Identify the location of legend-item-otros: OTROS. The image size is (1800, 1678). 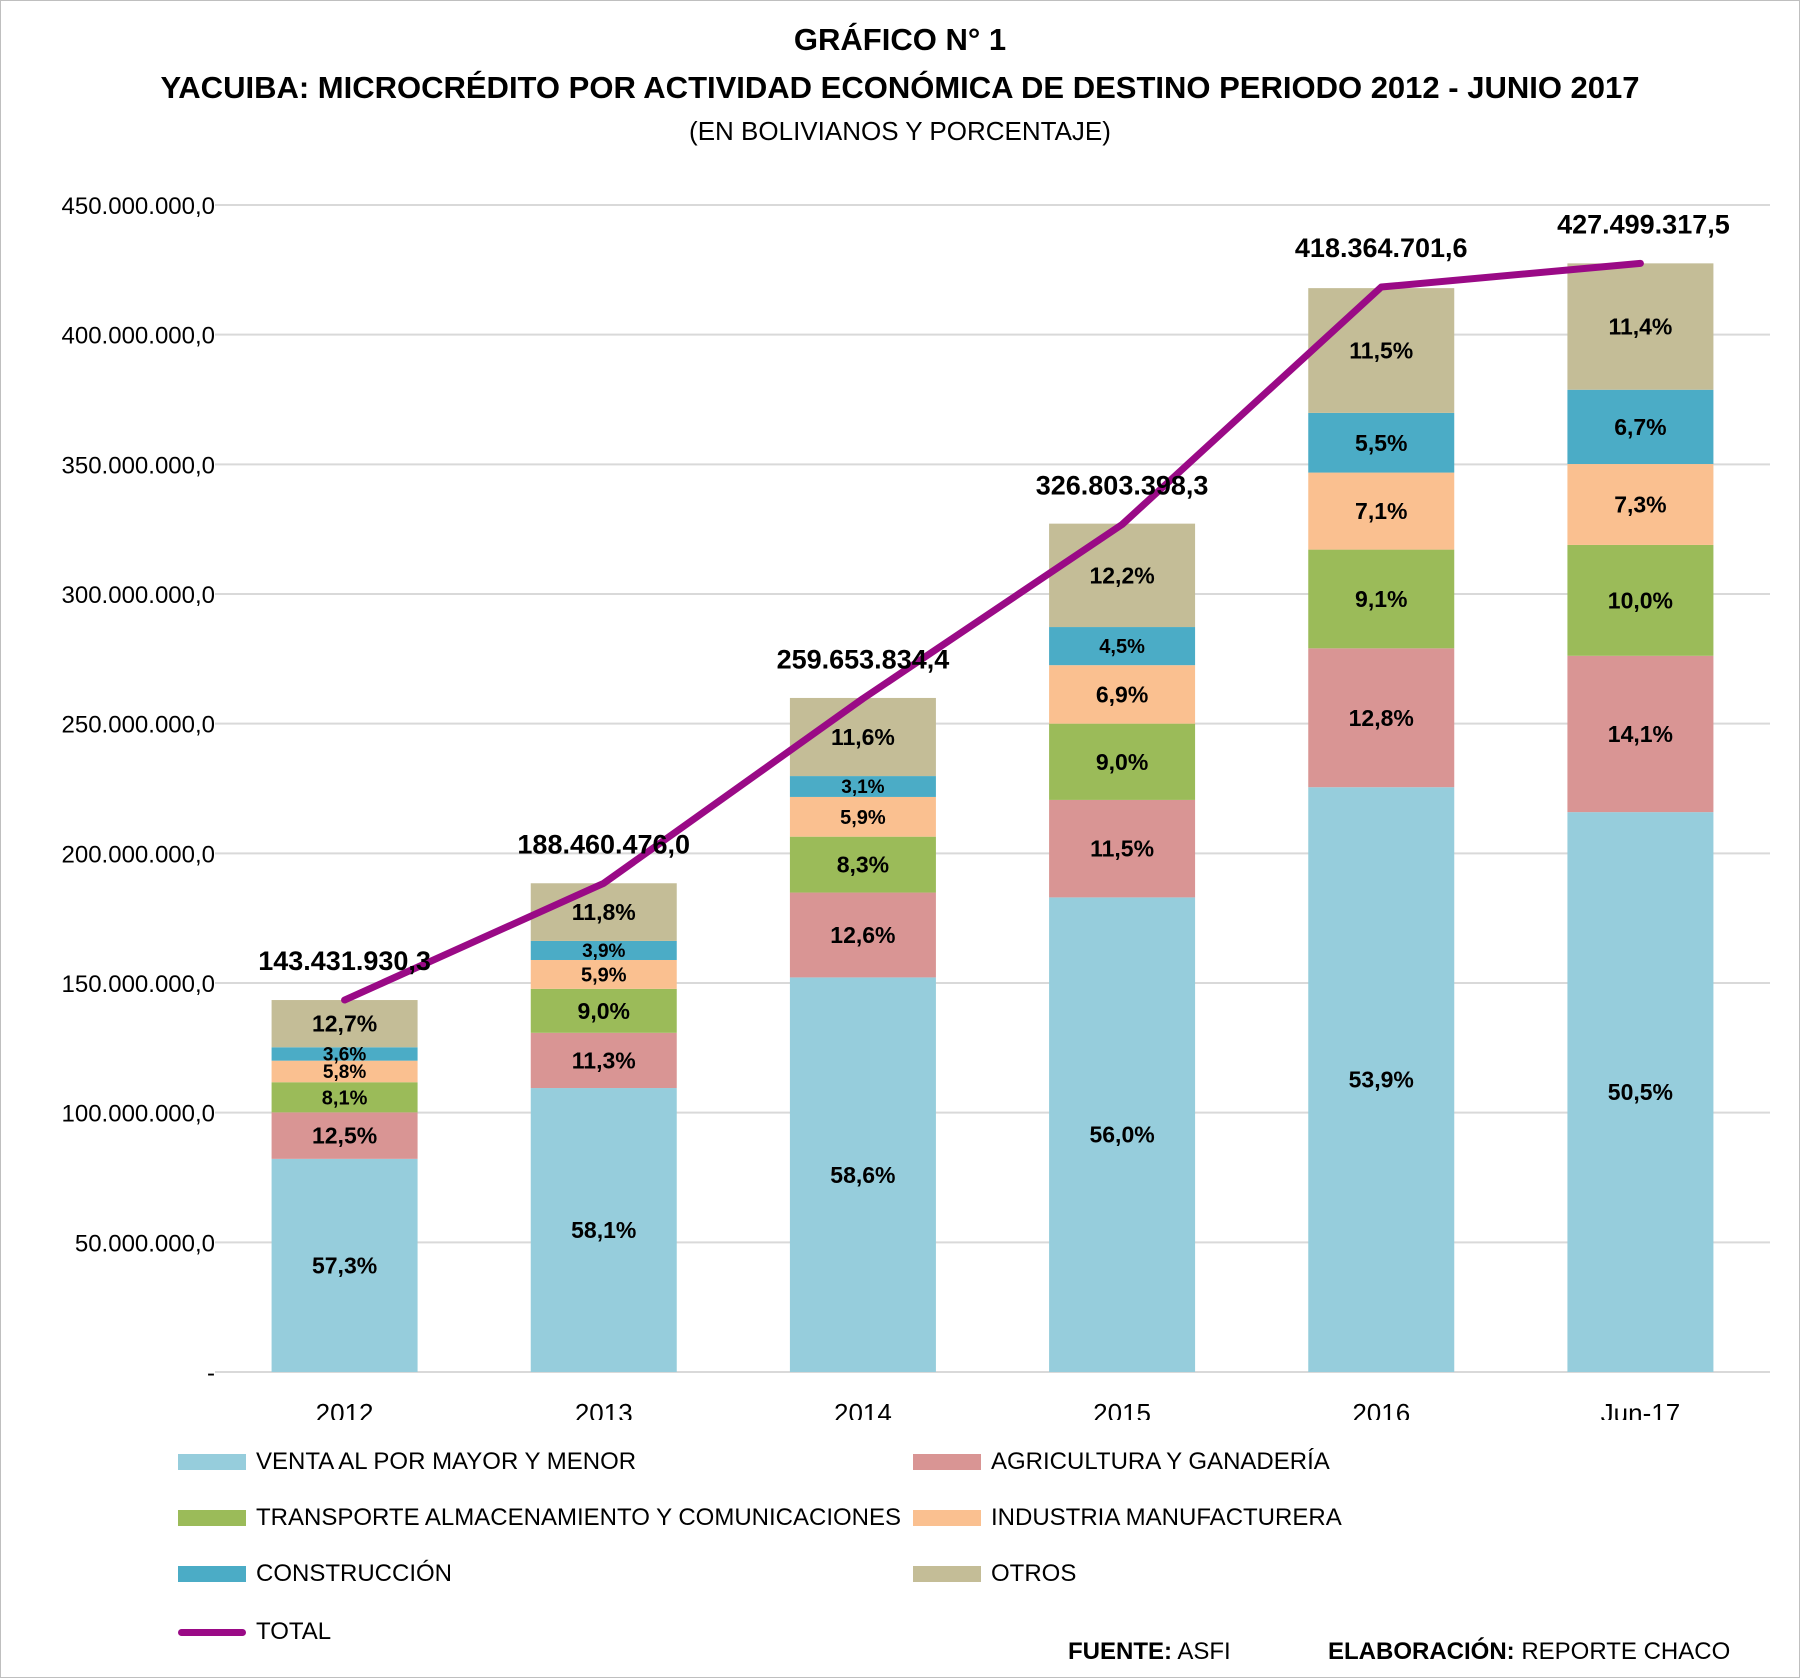
(994, 1574).